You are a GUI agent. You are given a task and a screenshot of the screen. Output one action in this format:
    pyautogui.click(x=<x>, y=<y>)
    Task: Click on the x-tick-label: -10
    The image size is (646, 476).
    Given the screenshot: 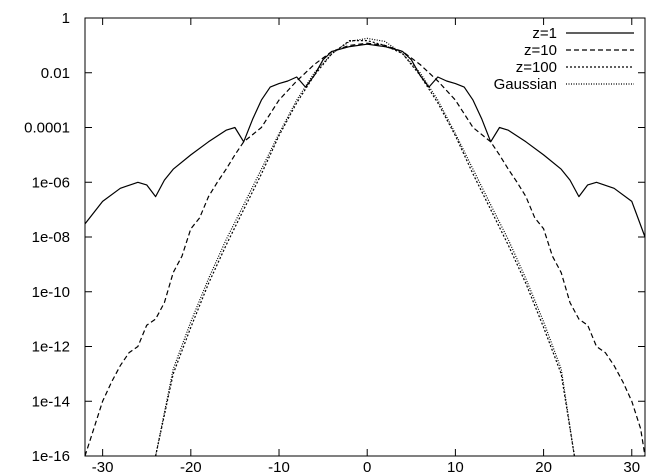 What is the action you would take?
    pyautogui.click(x=279, y=467)
    